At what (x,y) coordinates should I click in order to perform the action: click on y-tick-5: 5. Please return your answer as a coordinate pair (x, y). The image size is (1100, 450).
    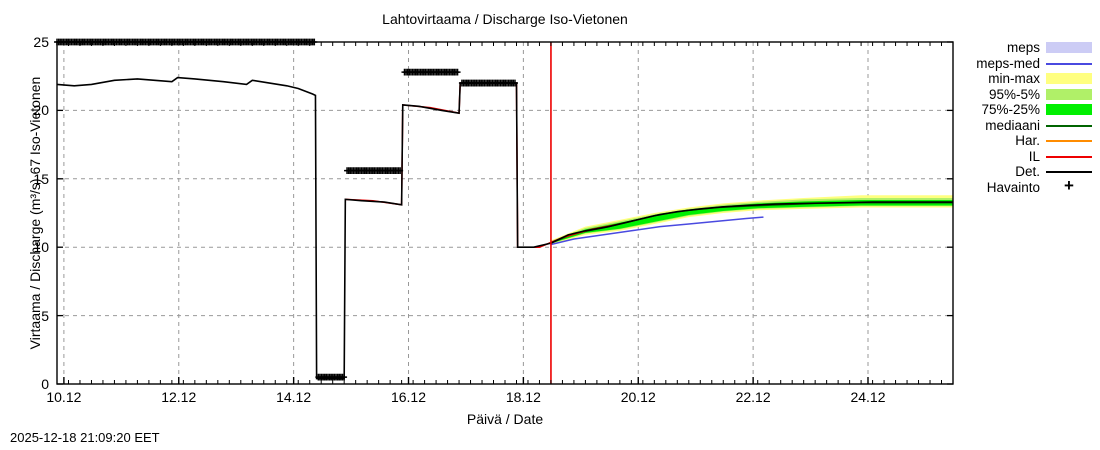
    Looking at the image, I should click on (45, 315).